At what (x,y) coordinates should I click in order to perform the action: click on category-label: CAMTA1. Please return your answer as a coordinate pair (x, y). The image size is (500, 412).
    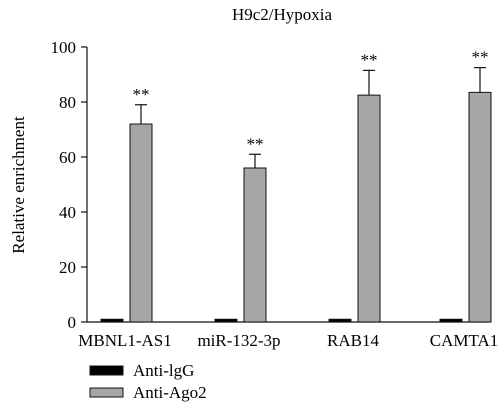
    Looking at the image, I should click on (464, 340).